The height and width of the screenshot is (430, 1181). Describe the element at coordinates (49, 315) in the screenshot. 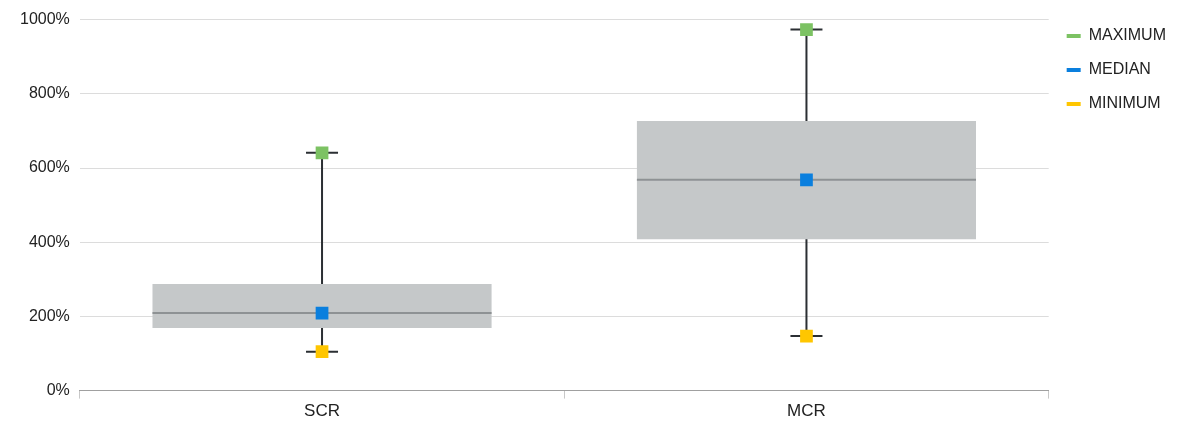

I see `y-tick-label: 200%` at that location.